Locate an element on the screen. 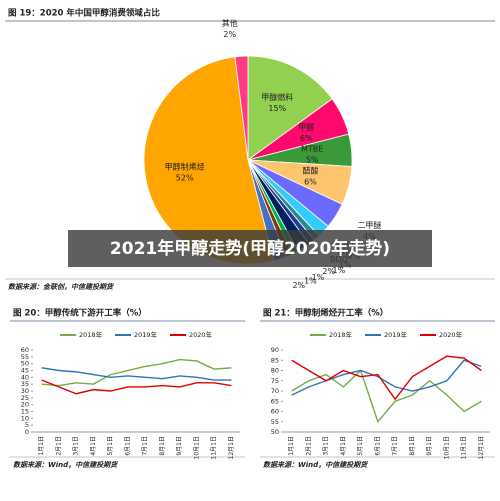 This screenshot has width=500, height=501. slice-label: 15% is located at coordinates (277, 108).